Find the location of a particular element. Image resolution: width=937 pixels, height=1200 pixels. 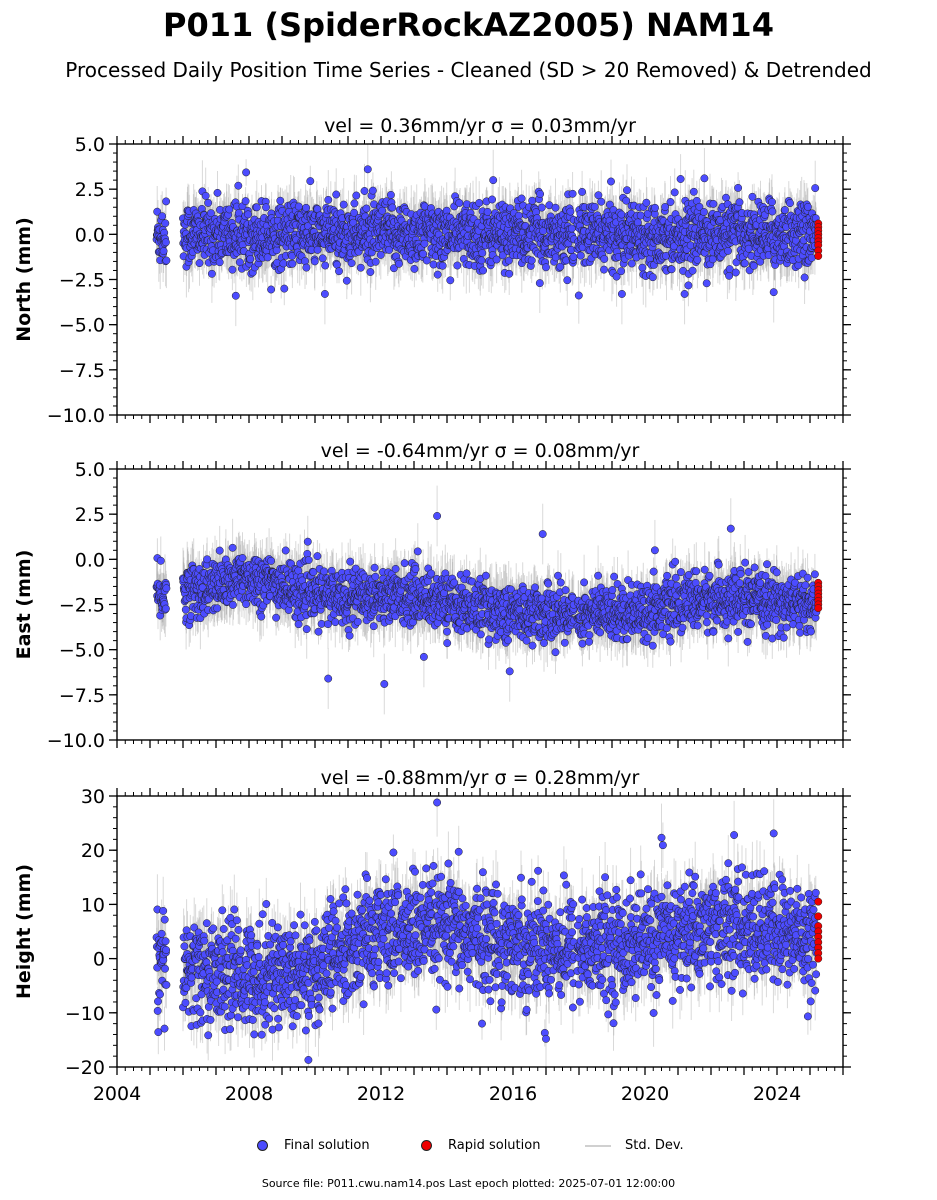

y-tick-label: 5.0 is located at coordinates (90, 145).